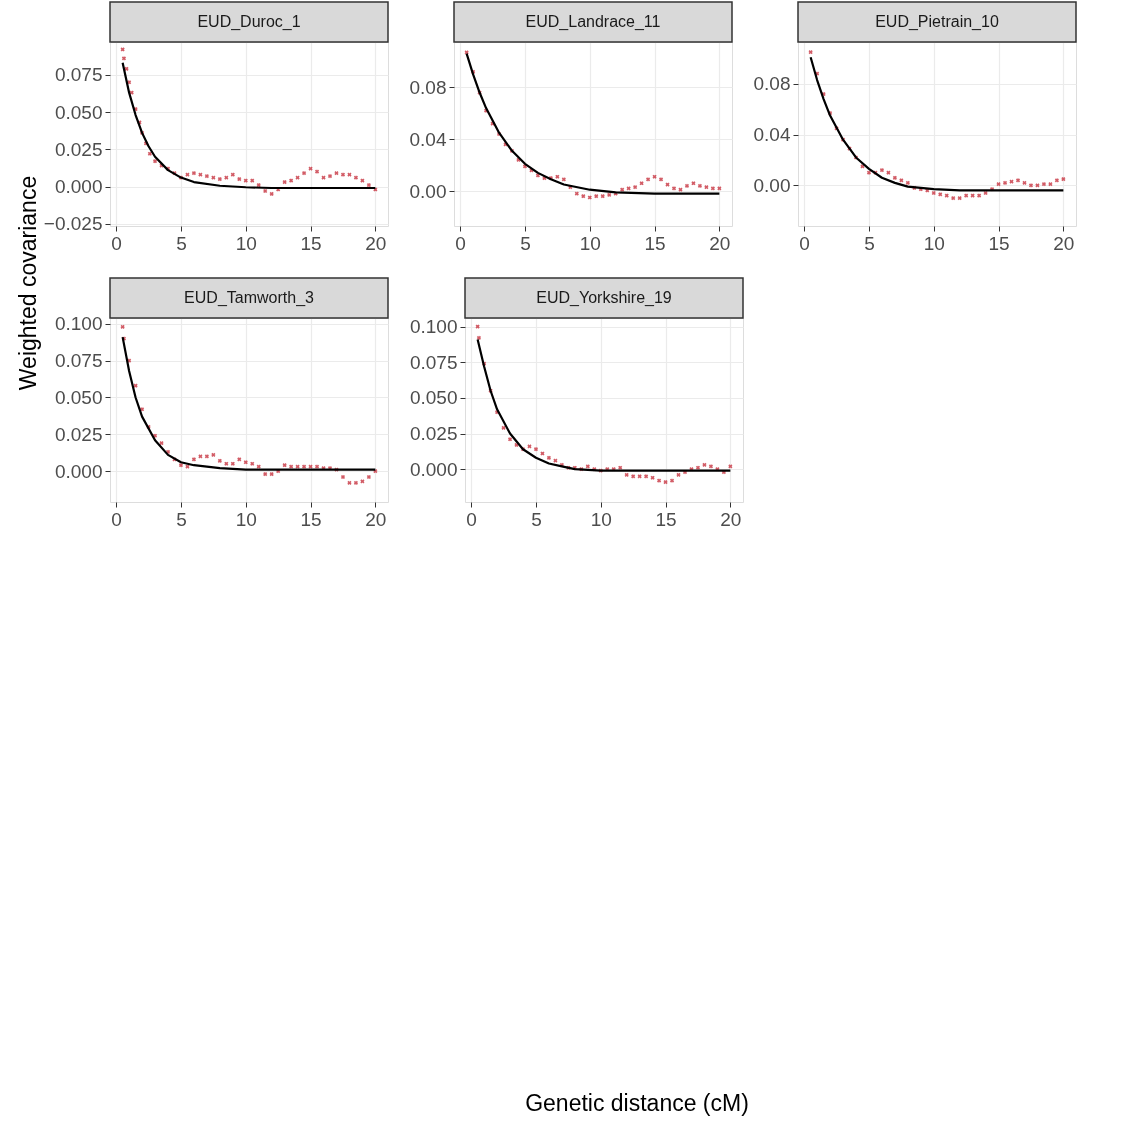  I want to click on y-axis-title: Weighted covariance, so click(28, 283).